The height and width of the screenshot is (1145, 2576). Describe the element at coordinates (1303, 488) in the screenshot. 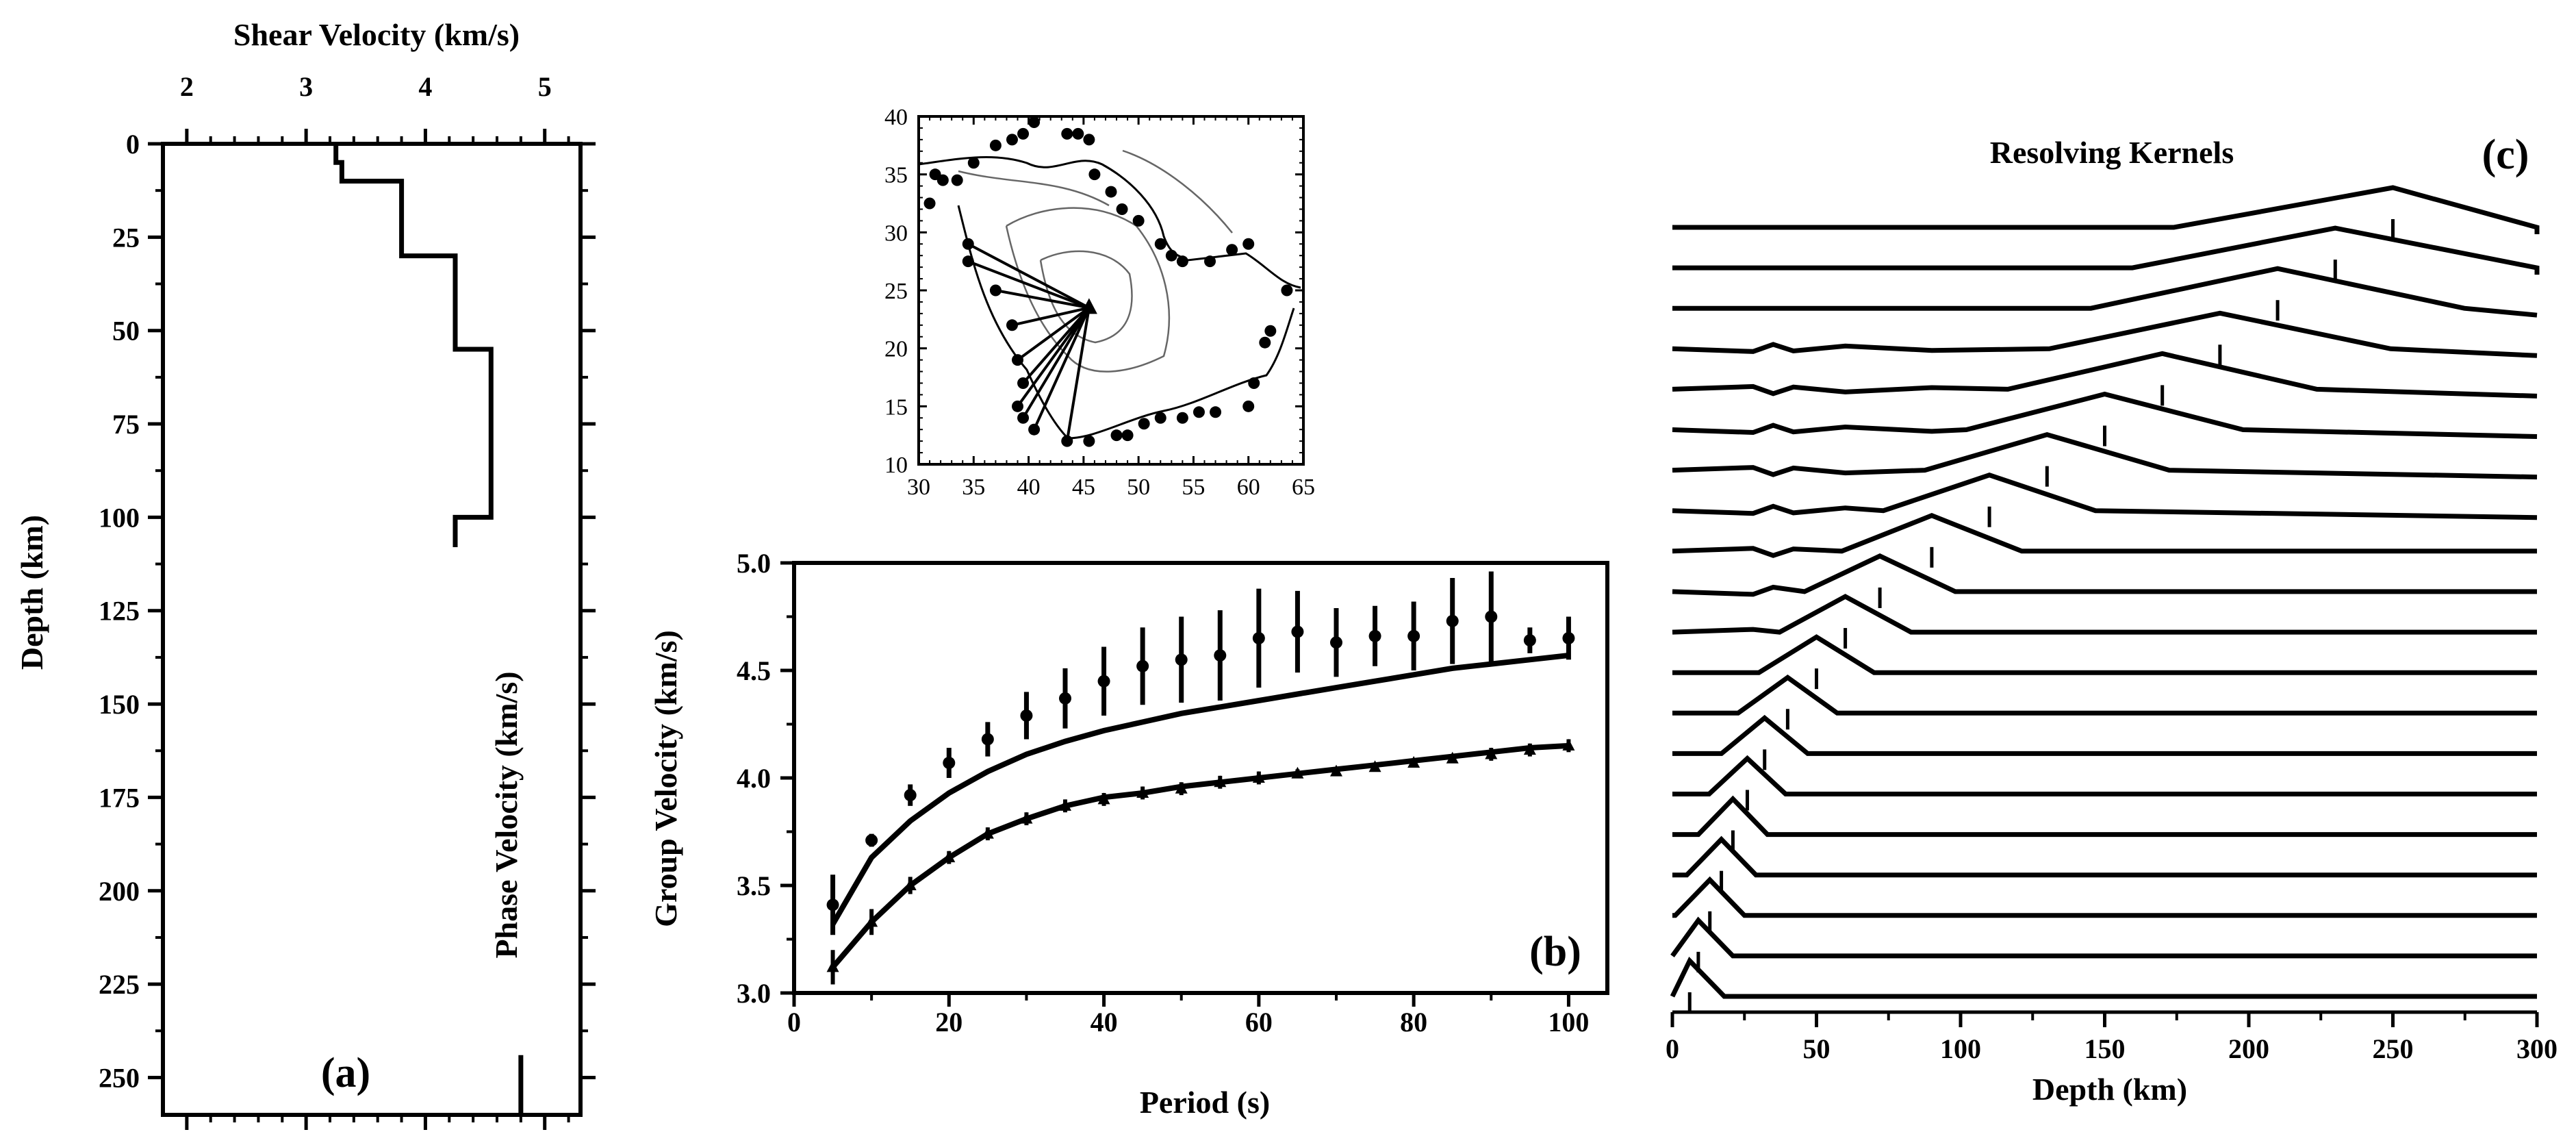

I see `inset-xtick-label: 65` at that location.